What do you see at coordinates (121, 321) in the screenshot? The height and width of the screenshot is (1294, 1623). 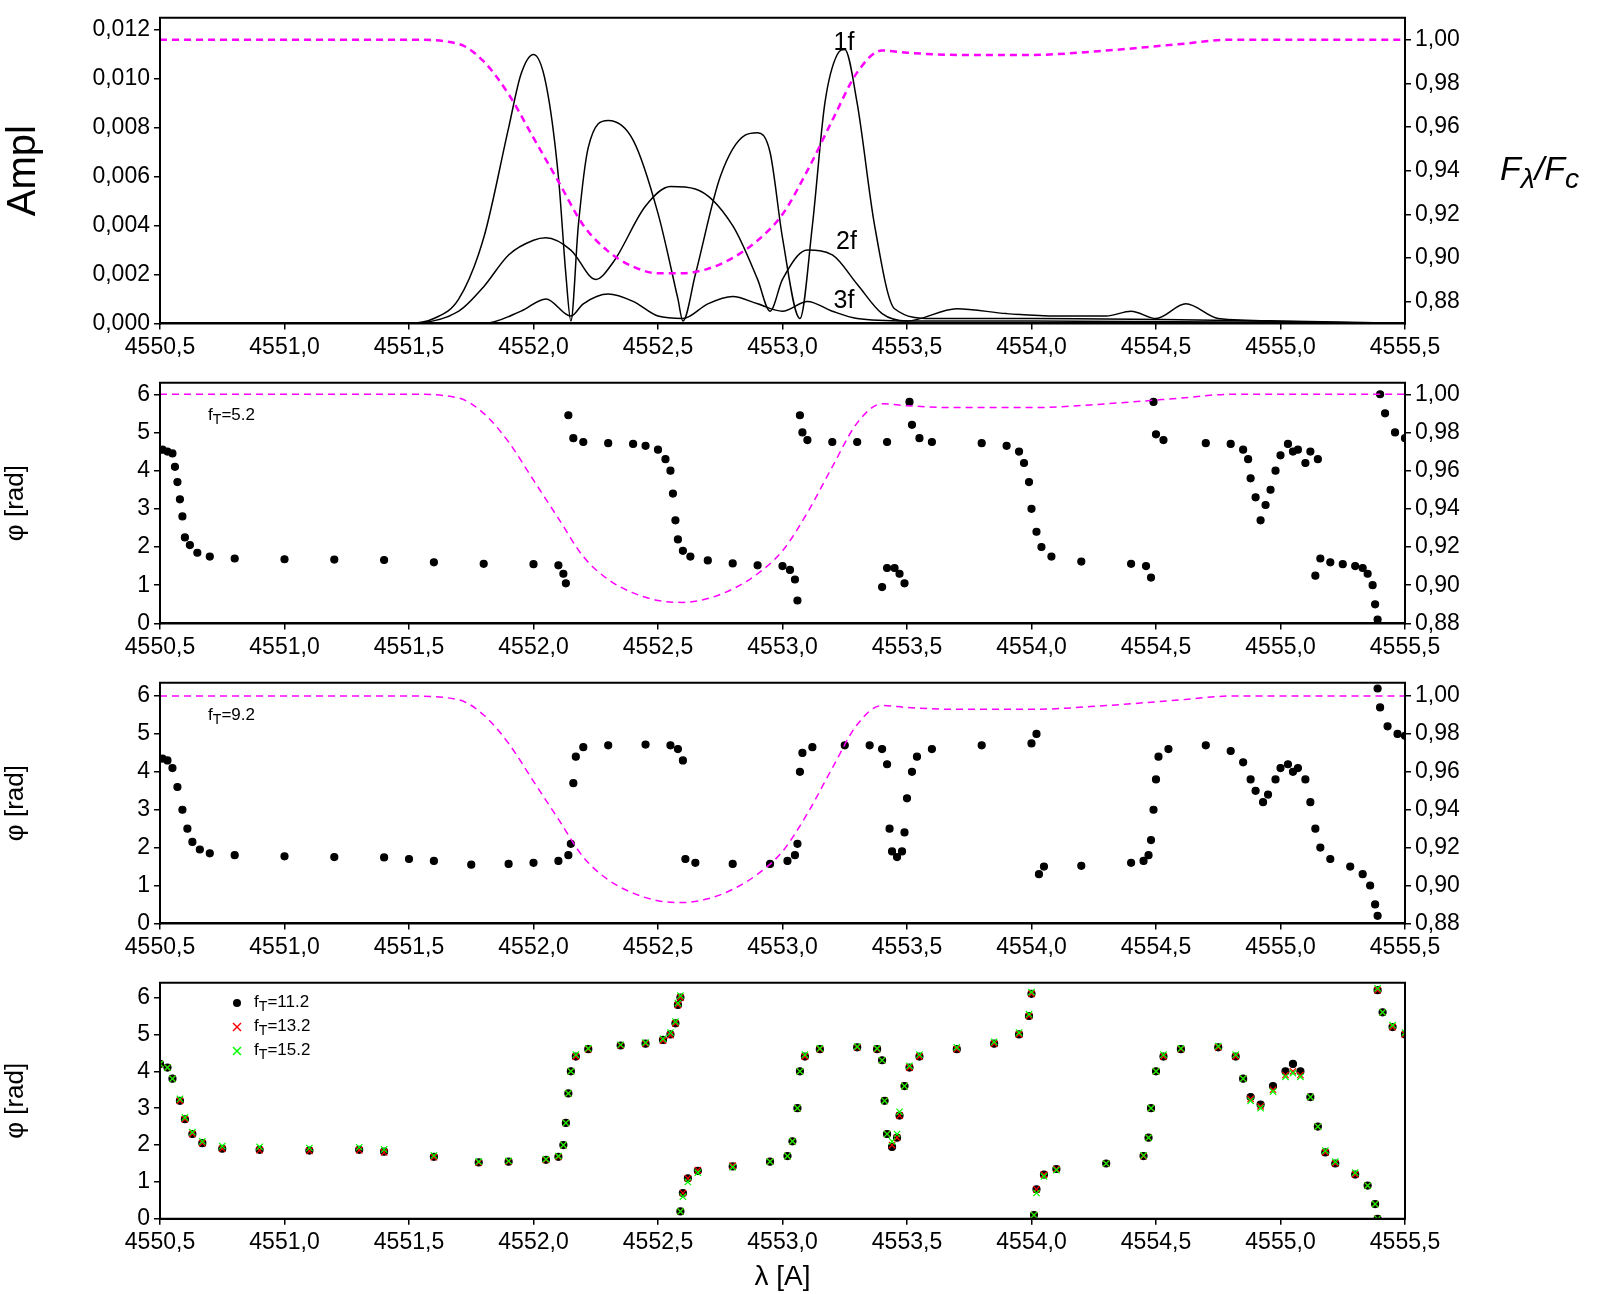 I see `y-tick-label: 0,000` at bounding box center [121, 321].